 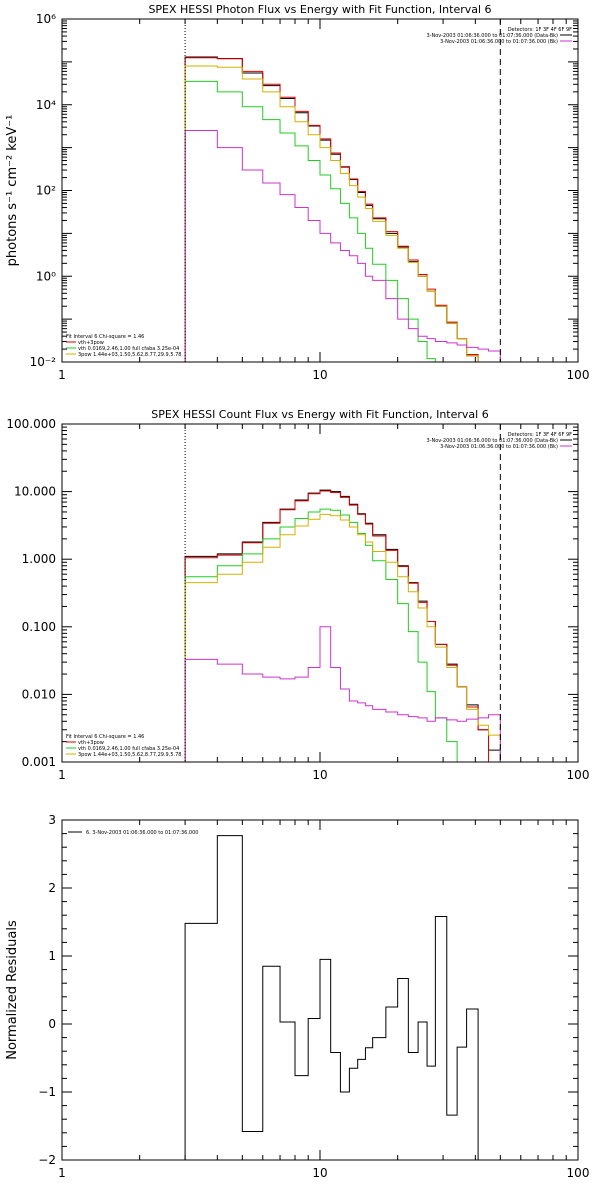 I want to click on y-tick-label: 1.000, so click(x=39, y=559).